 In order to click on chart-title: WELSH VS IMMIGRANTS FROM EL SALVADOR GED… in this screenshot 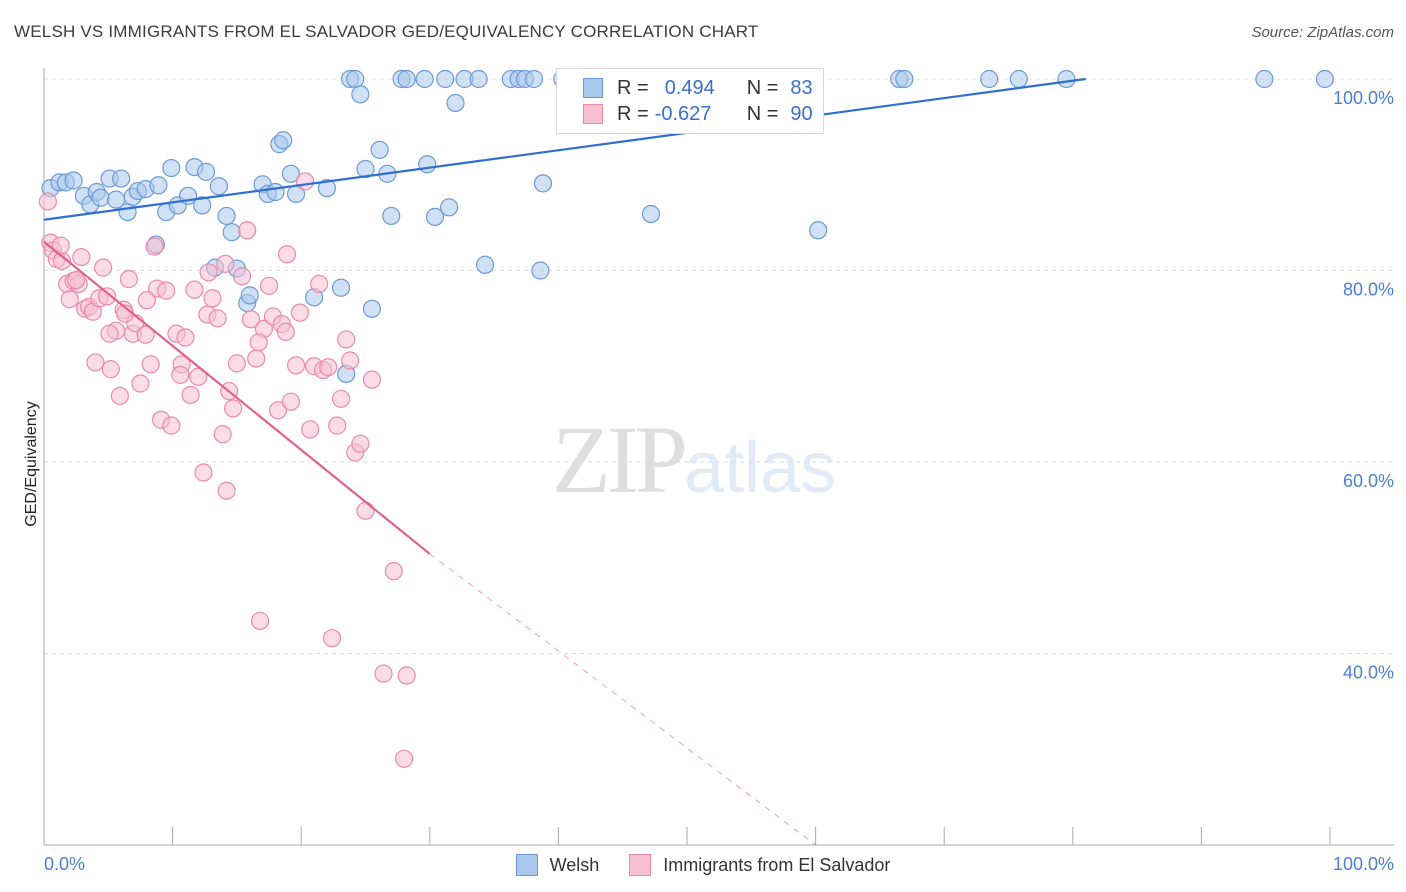, I will do `click(386, 31)`.